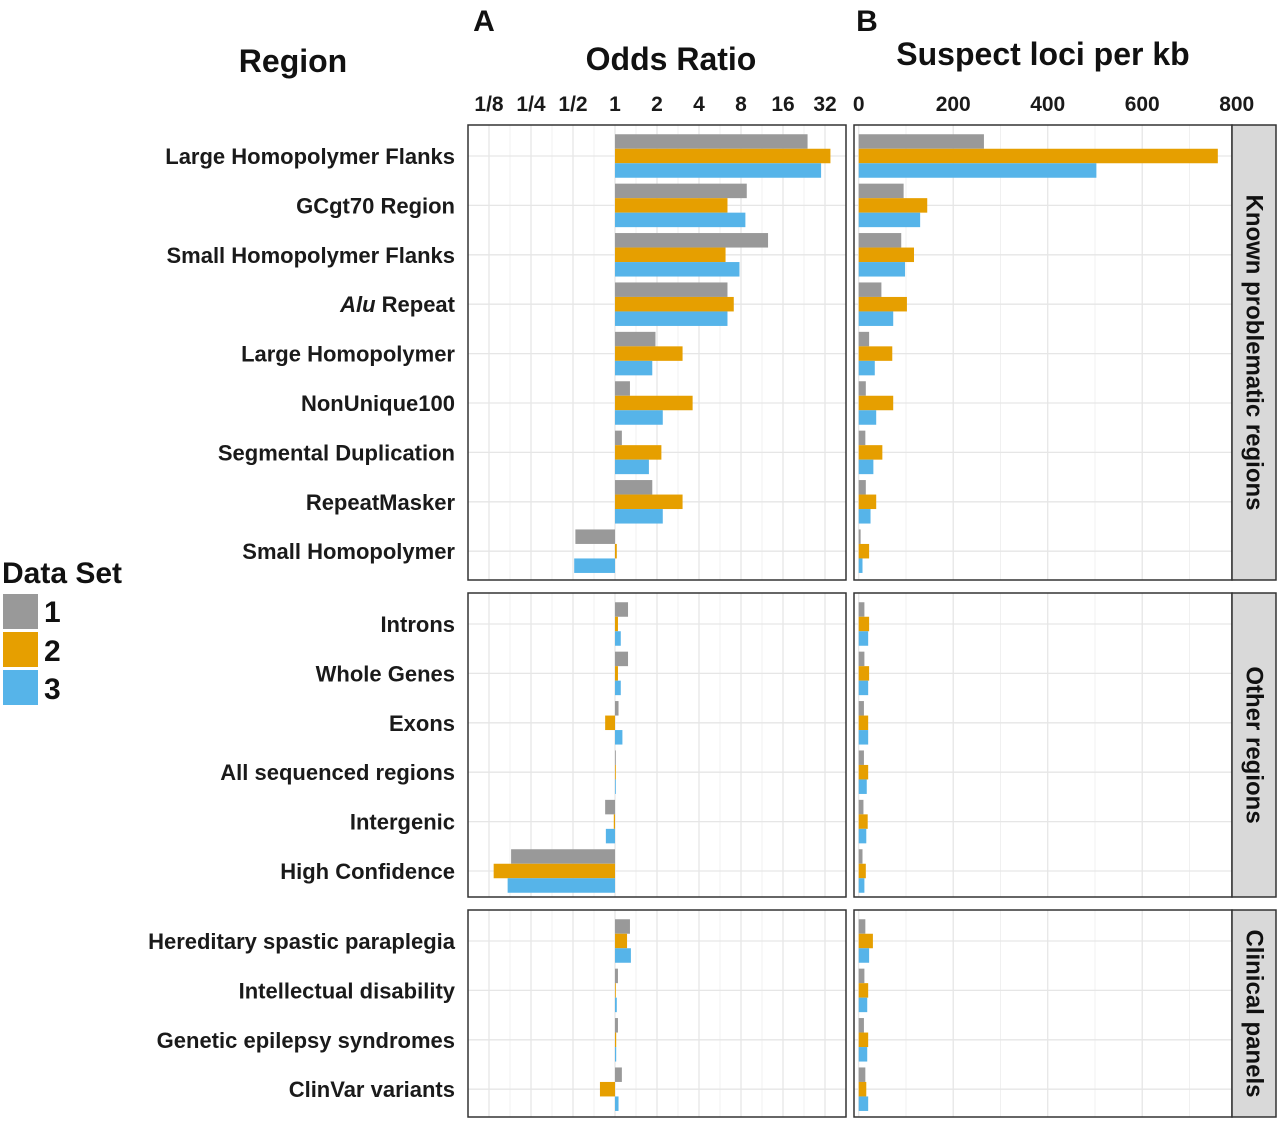  Describe the element at coordinates (52, 612) in the screenshot. I see `legend-label-set-1: 1` at that location.